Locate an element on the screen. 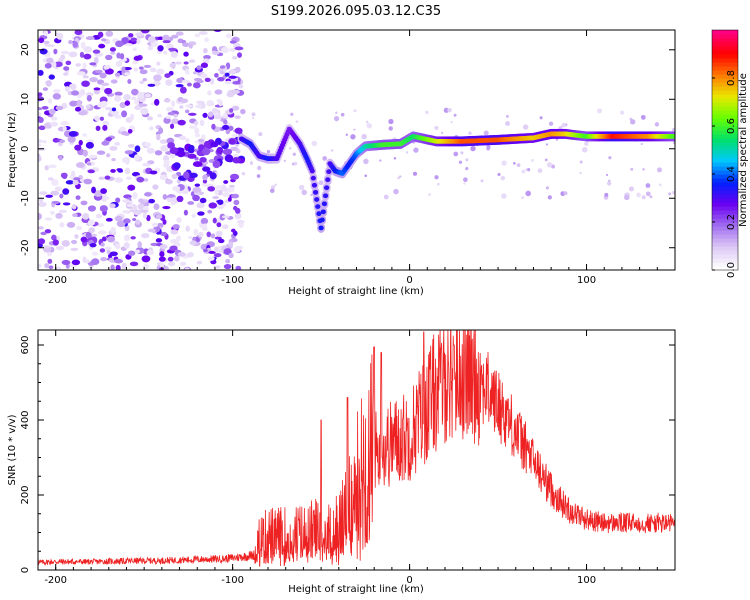 This screenshot has height=600, width=750. snr-x-tick-label: 100 is located at coordinates (586, 580).